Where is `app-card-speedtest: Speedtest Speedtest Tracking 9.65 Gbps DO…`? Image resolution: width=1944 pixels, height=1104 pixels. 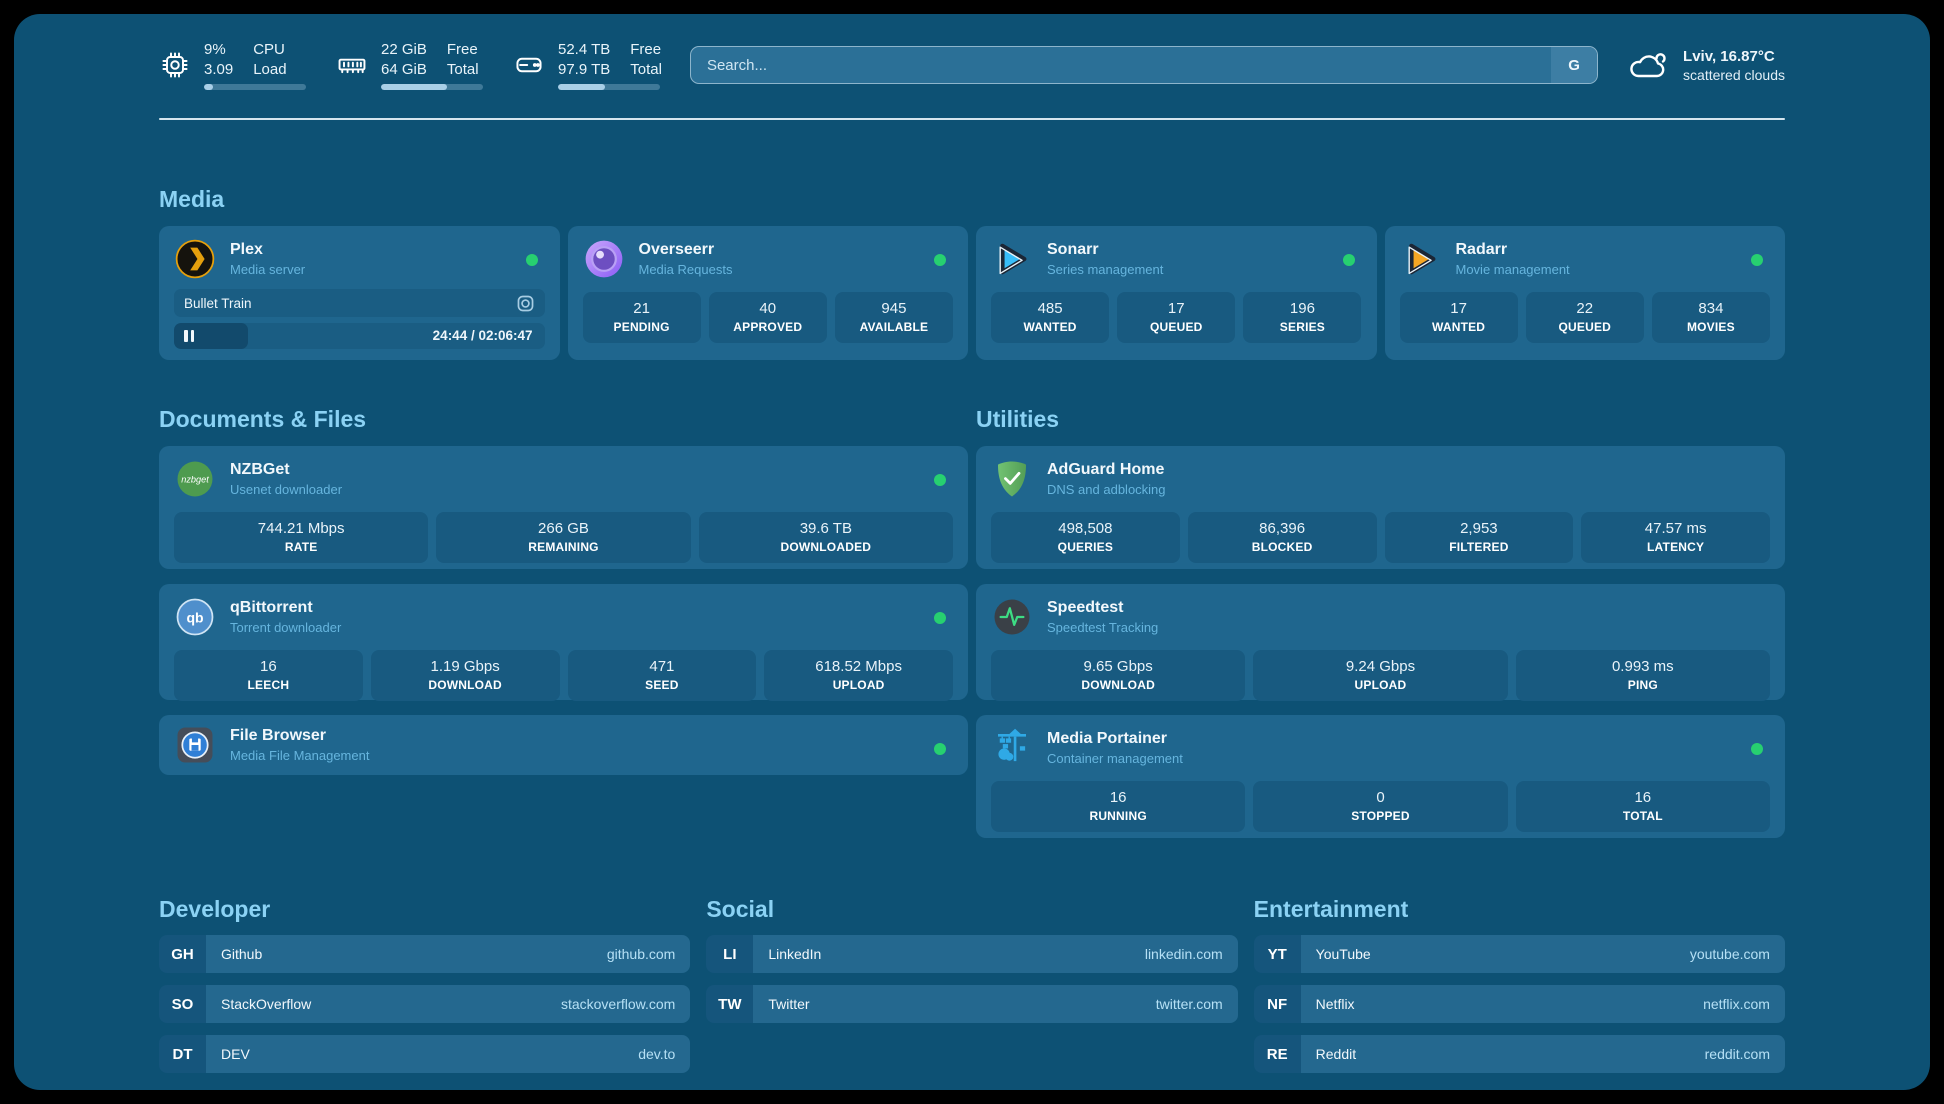 app-card-speedtest: Speedtest Speedtest Tracking 9.65 Gbps DO… is located at coordinates (1380, 642).